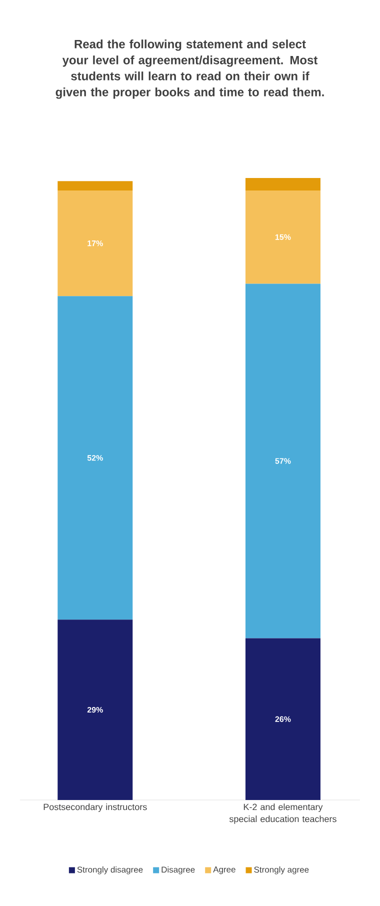 This screenshot has width=380, height=906. What do you see at coordinates (224, 870) in the screenshot?
I see `legend-label: Agree` at bounding box center [224, 870].